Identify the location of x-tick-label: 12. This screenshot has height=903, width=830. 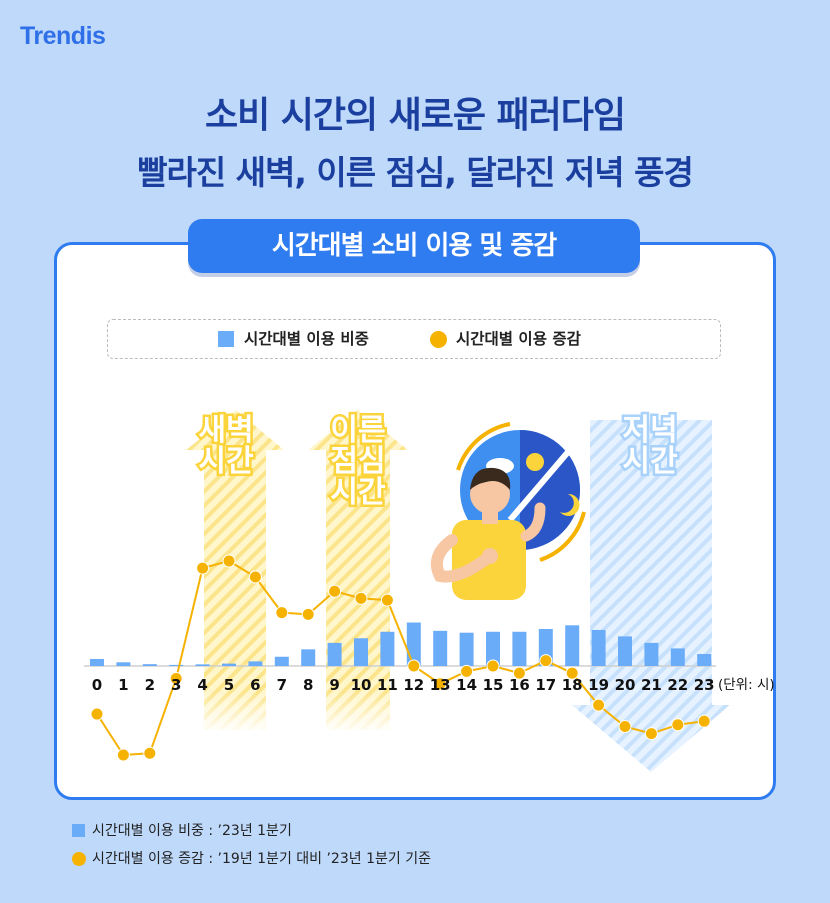
(413, 685).